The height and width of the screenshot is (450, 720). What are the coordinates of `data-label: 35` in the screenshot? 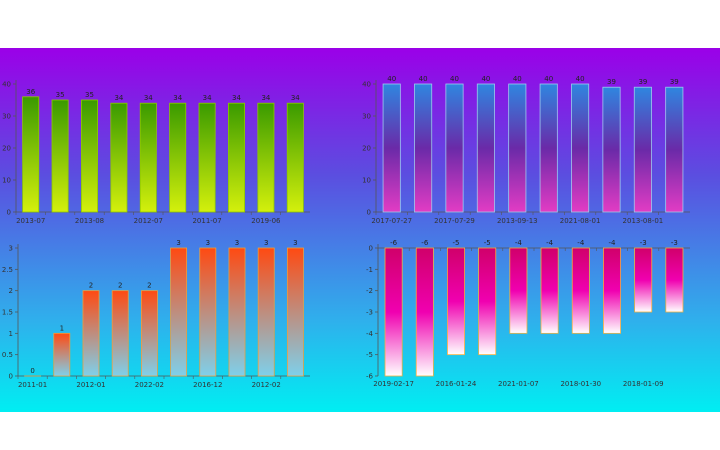 It's located at (60, 95).